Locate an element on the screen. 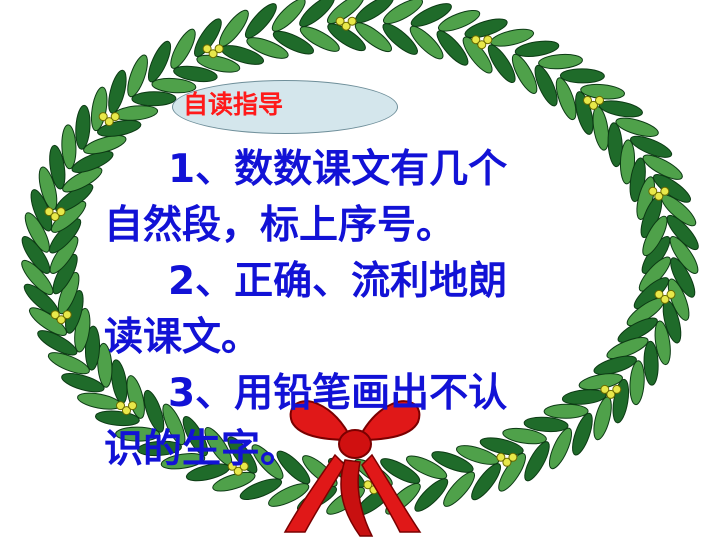 The width and height of the screenshot is (720, 540). instruction-2-line-2: 读课文。 is located at coordinates (182, 337).